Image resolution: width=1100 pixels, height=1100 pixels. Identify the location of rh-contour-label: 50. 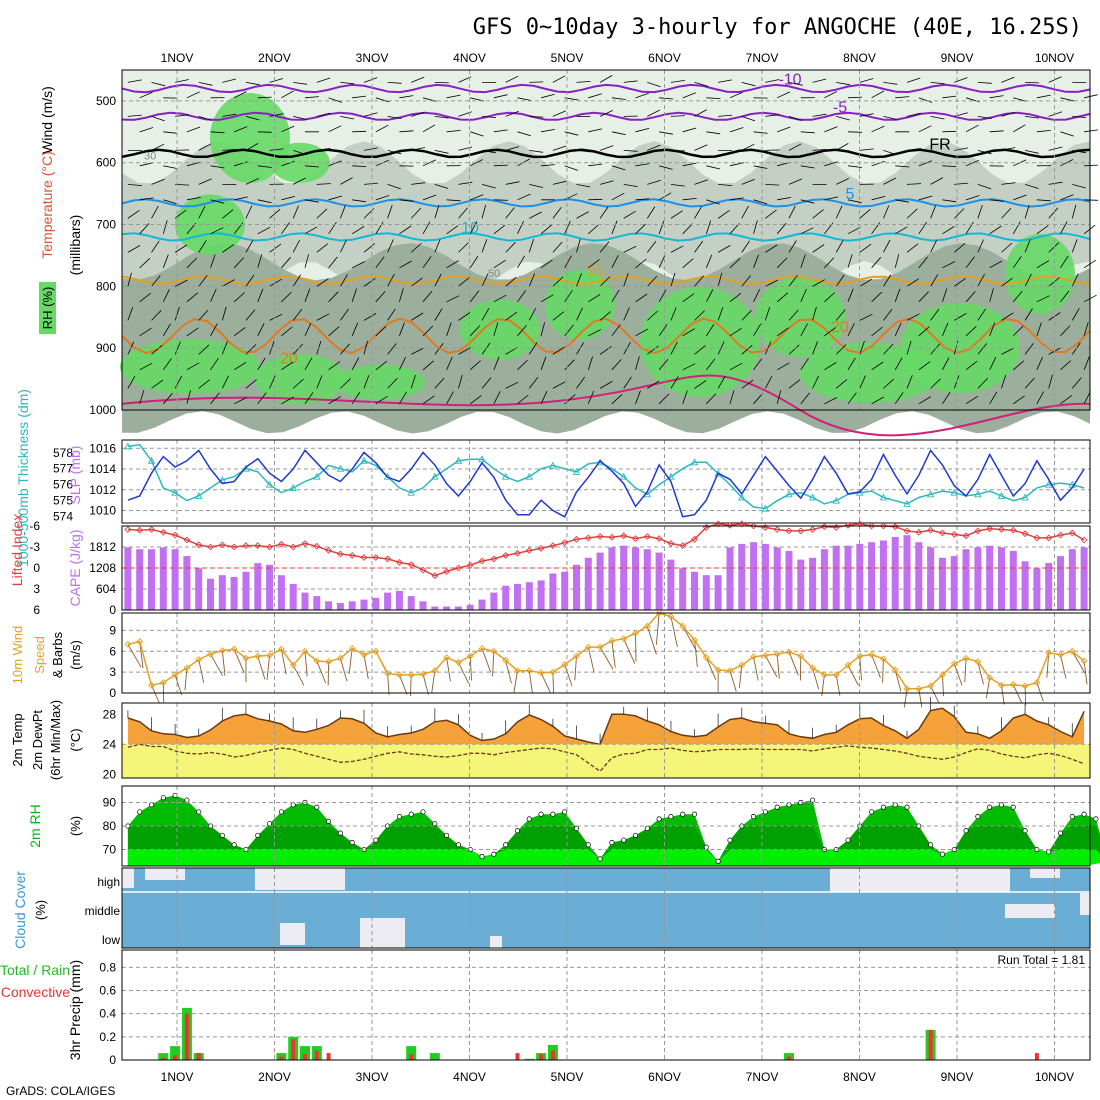
(494, 274).